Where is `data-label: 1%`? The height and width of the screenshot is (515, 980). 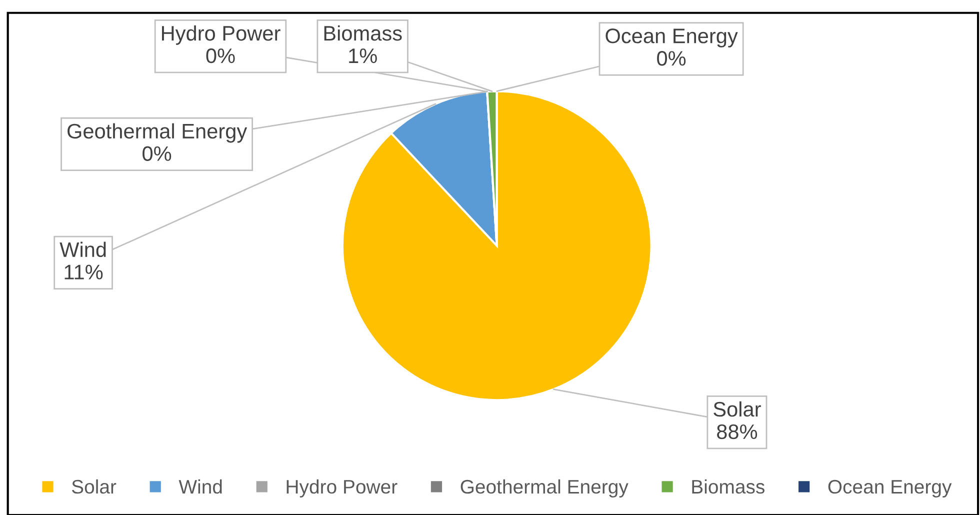
data-label: 1% is located at coordinates (363, 56).